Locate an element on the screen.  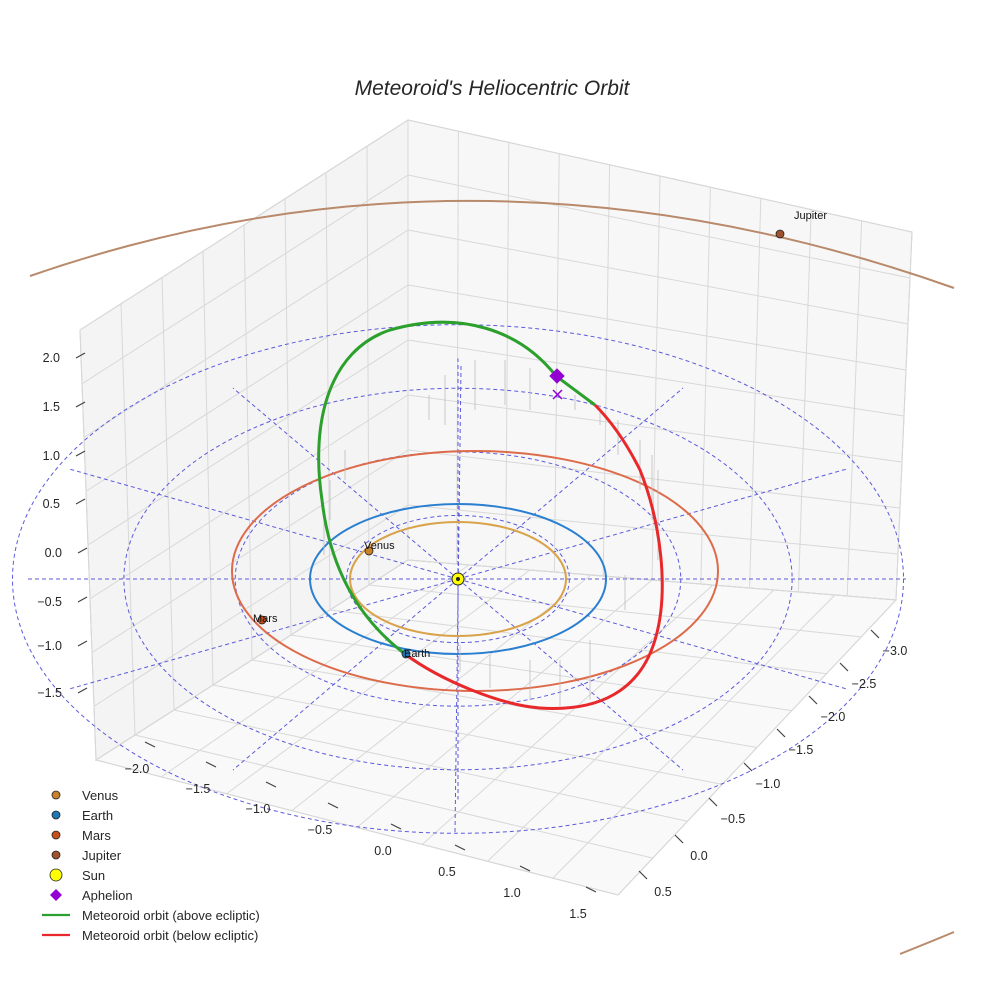
x-tick-label: 1.5 is located at coordinates (577, 914).